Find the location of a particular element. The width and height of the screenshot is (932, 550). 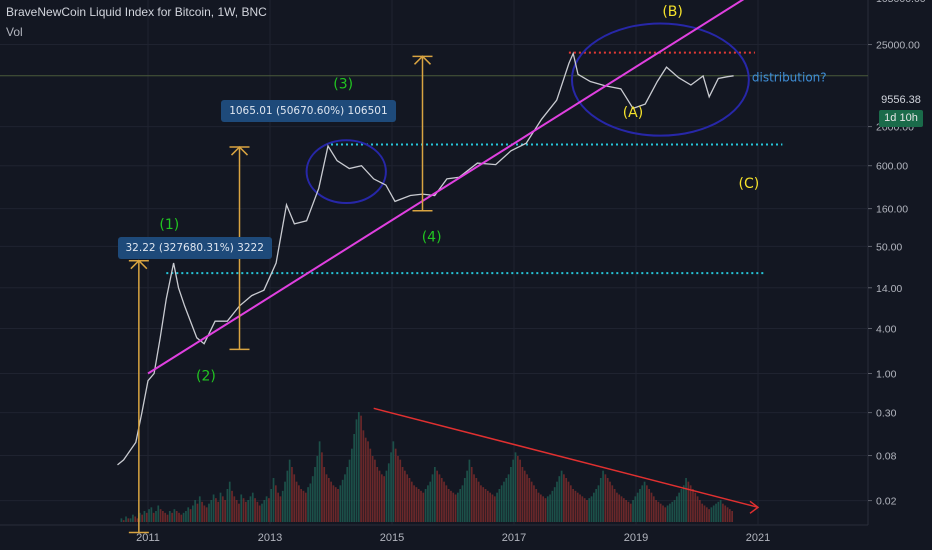

x-tick-label: 2011 is located at coordinates (148, 538).